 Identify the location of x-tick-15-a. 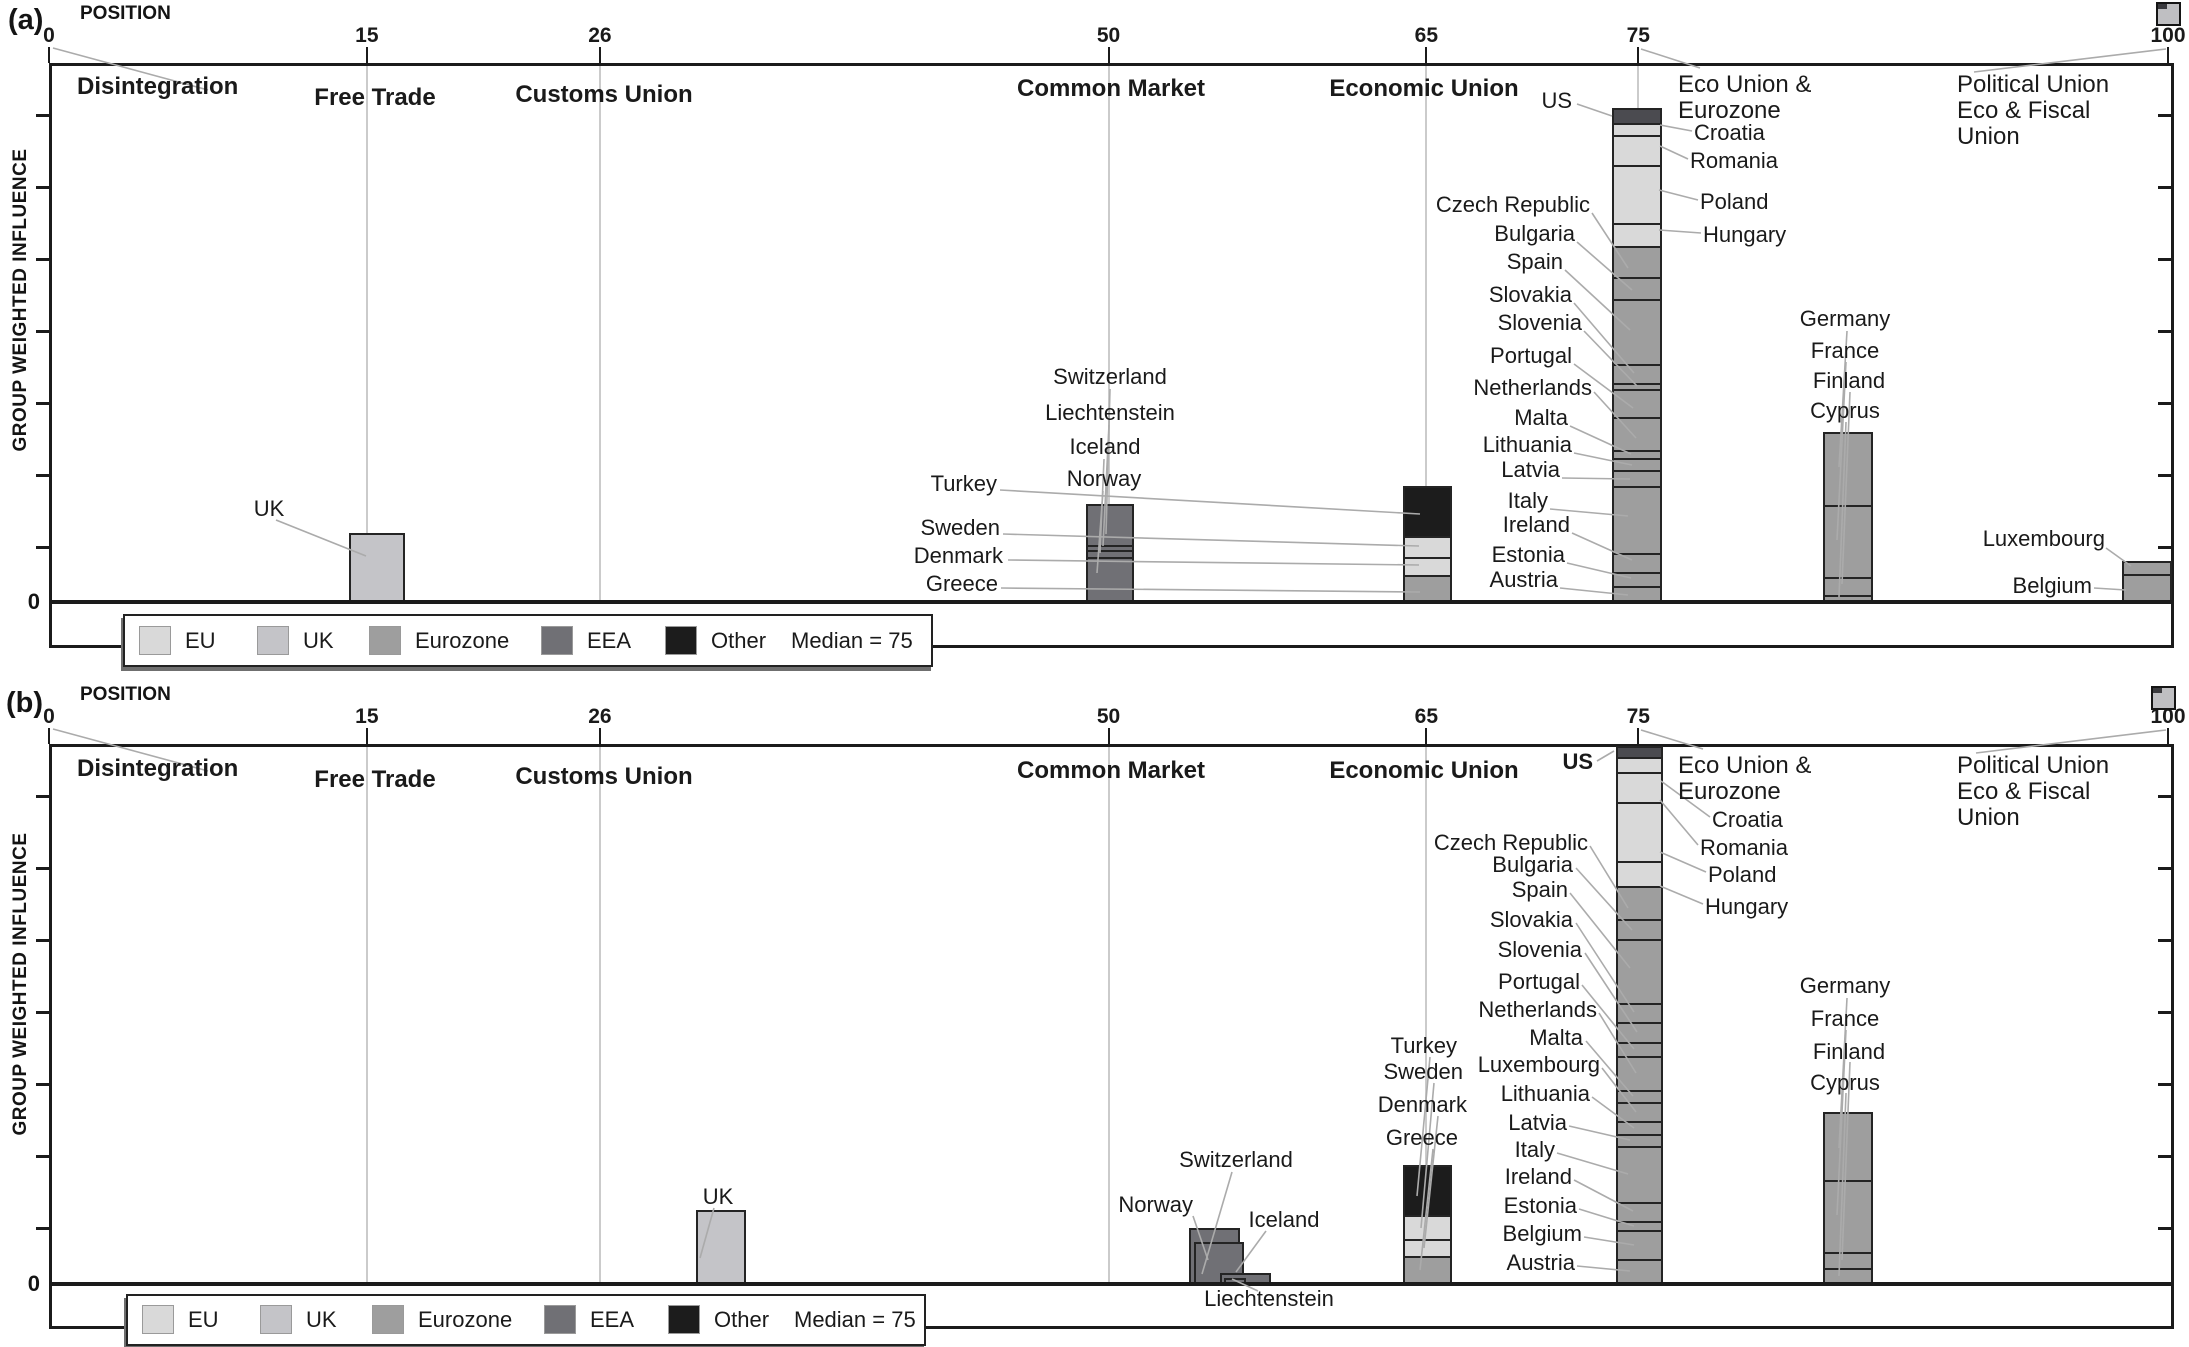
(366, 55).